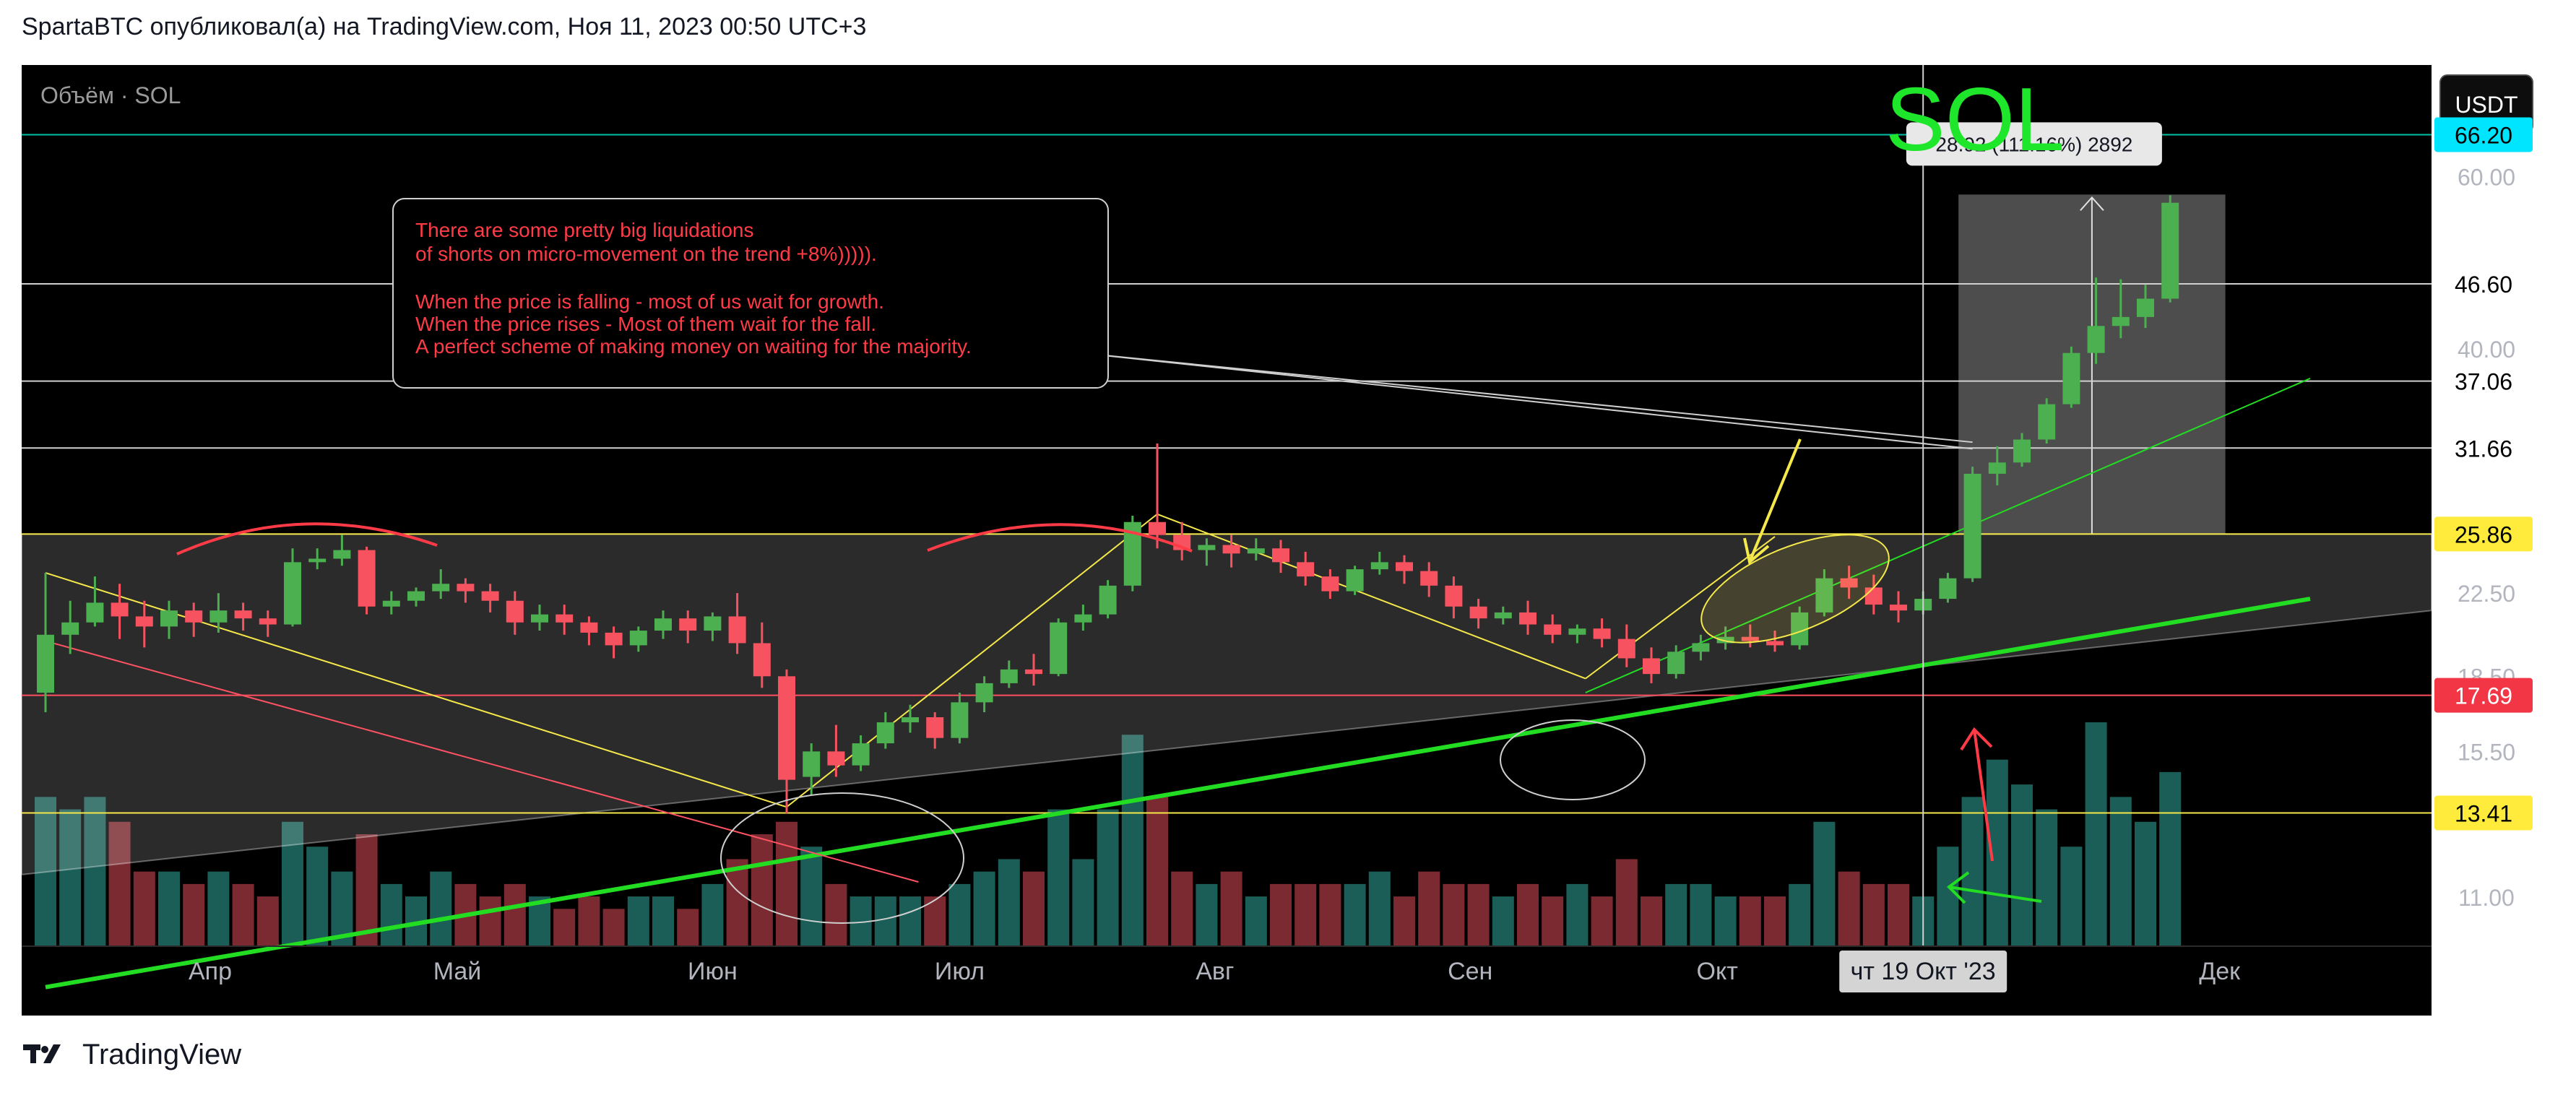  What do you see at coordinates (1532, 398) in the screenshot?
I see `annotation-pointer` at bounding box center [1532, 398].